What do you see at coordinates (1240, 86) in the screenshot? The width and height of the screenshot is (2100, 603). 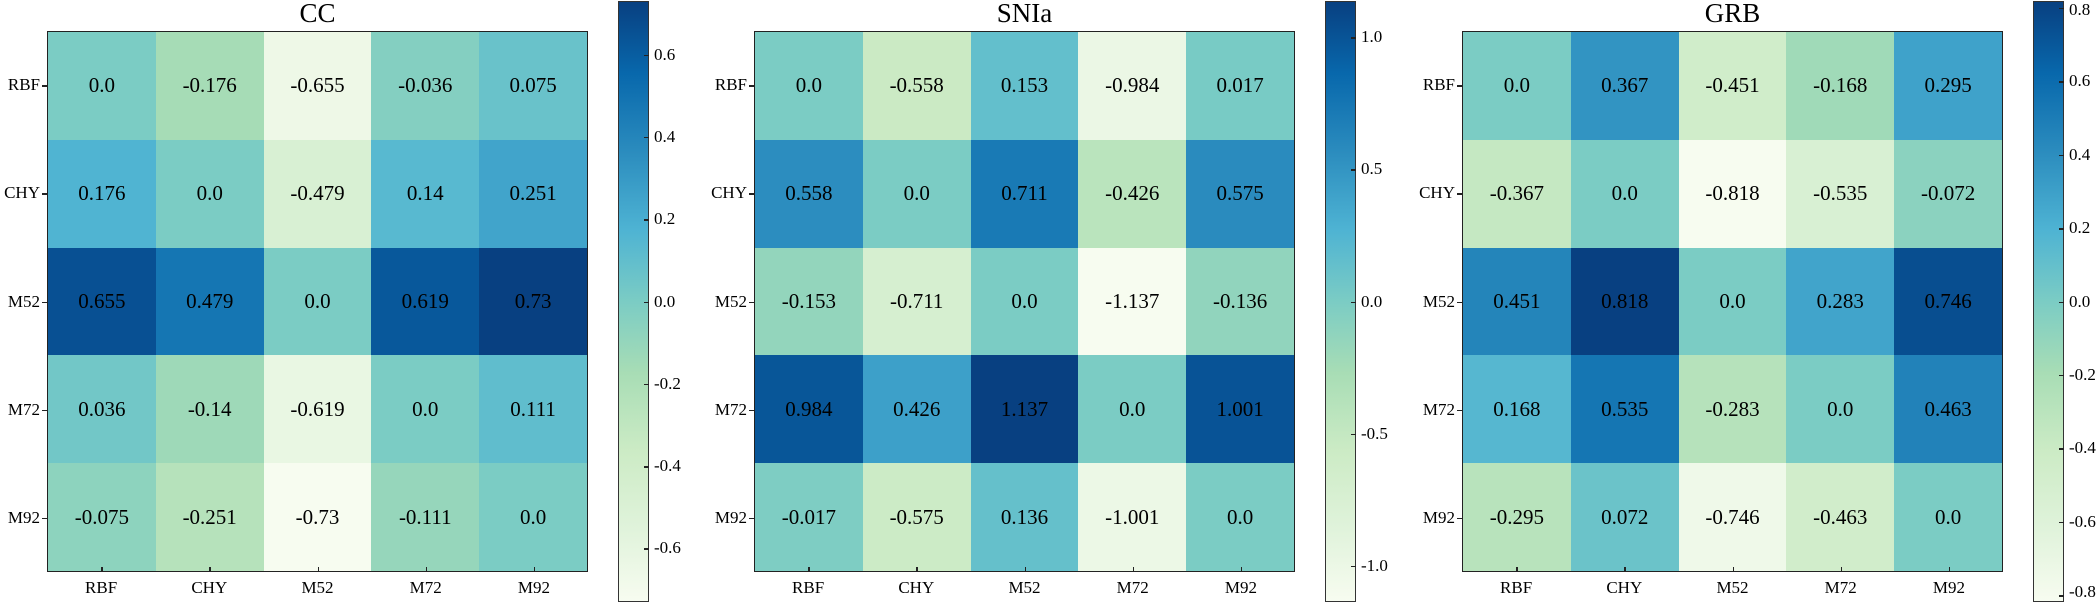 I see `heatmap-cell: 0.017` at bounding box center [1240, 86].